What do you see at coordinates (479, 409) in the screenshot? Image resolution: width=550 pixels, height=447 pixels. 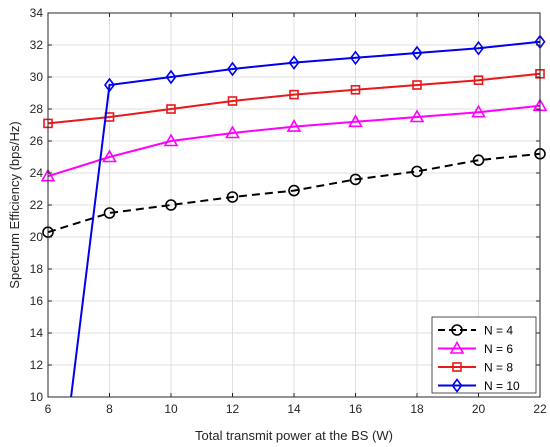 I see `x-tick-label: 20` at bounding box center [479, 409].